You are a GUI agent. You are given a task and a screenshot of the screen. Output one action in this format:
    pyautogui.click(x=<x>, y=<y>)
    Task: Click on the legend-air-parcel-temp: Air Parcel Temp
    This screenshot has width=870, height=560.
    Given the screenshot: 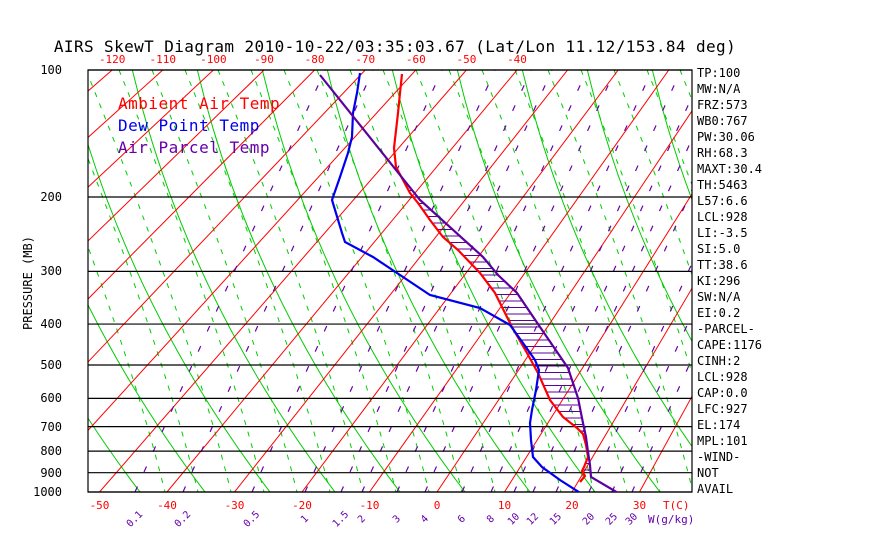 What is the action you would take?
    pyautogui.click(x=194, y=147)
    